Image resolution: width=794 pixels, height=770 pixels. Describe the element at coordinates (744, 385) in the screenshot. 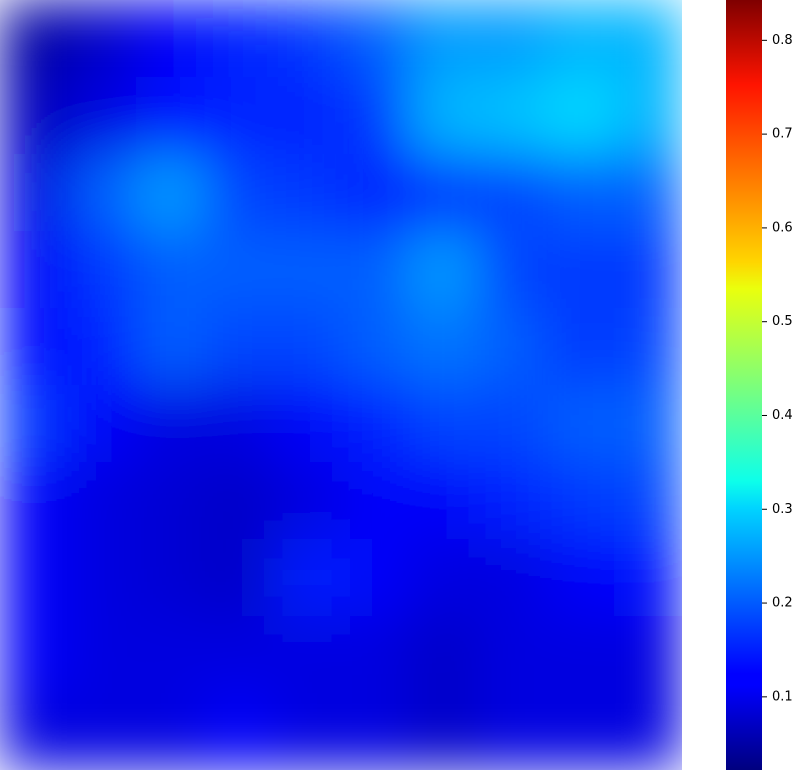

I see `colorbar` at that location.